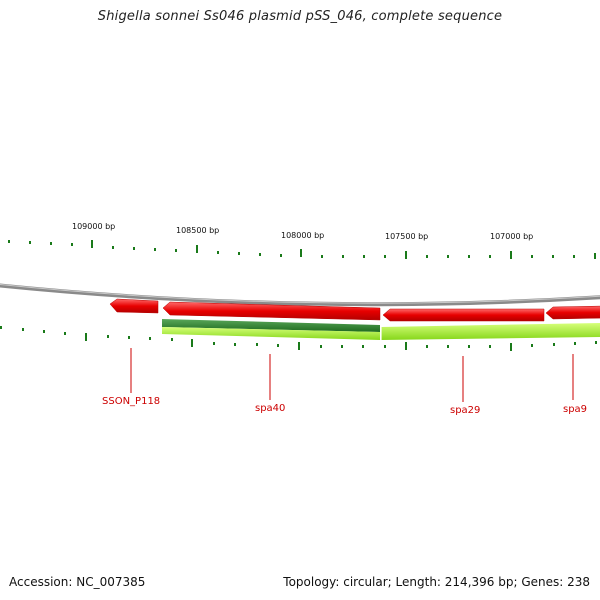 The width and height of the screenshot is (600, 600). I want to click on ruler-label-108000: 108000 bp, so click(302, 235).